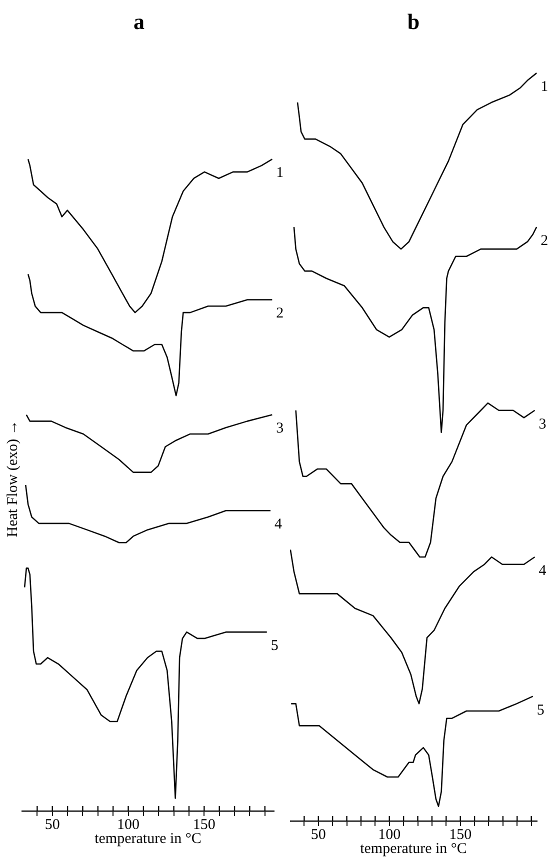 Image resolution: width=551 pixels, height=858 pixels. What do you see at coordinates (12, 479) in the screenshot?
I see `y-axis-title: Heat Flow (exo) →` at bounding box center [12, 479].